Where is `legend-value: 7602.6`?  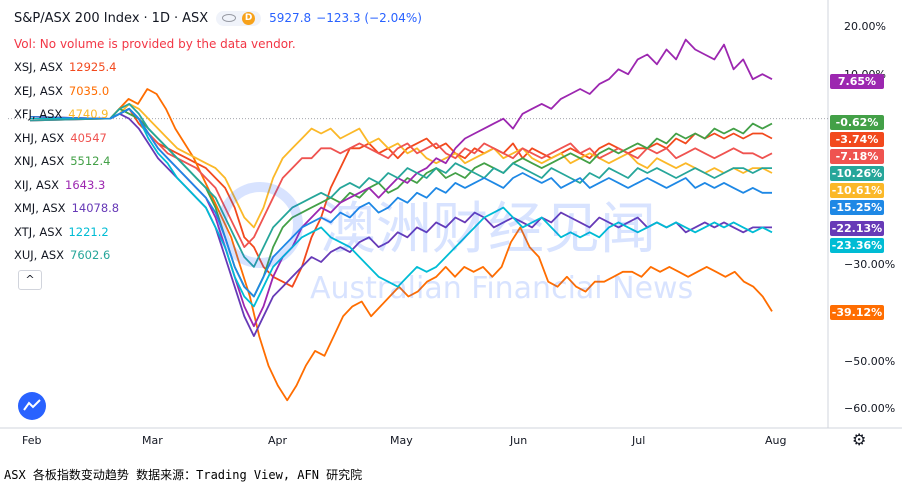 legend-value: 7602.6 is located at coordinates (90, 255).